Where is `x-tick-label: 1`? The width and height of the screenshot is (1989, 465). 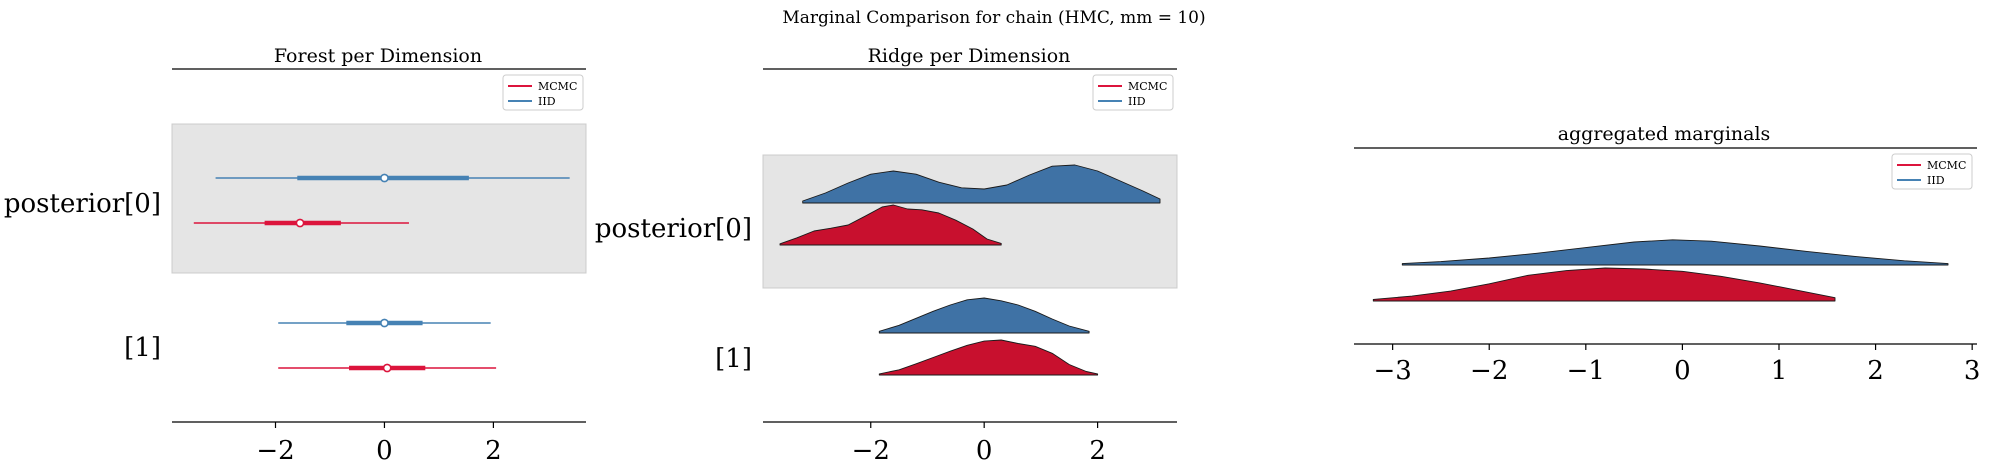
x-tick-label: 1 is located at coordinates (1779, 371).